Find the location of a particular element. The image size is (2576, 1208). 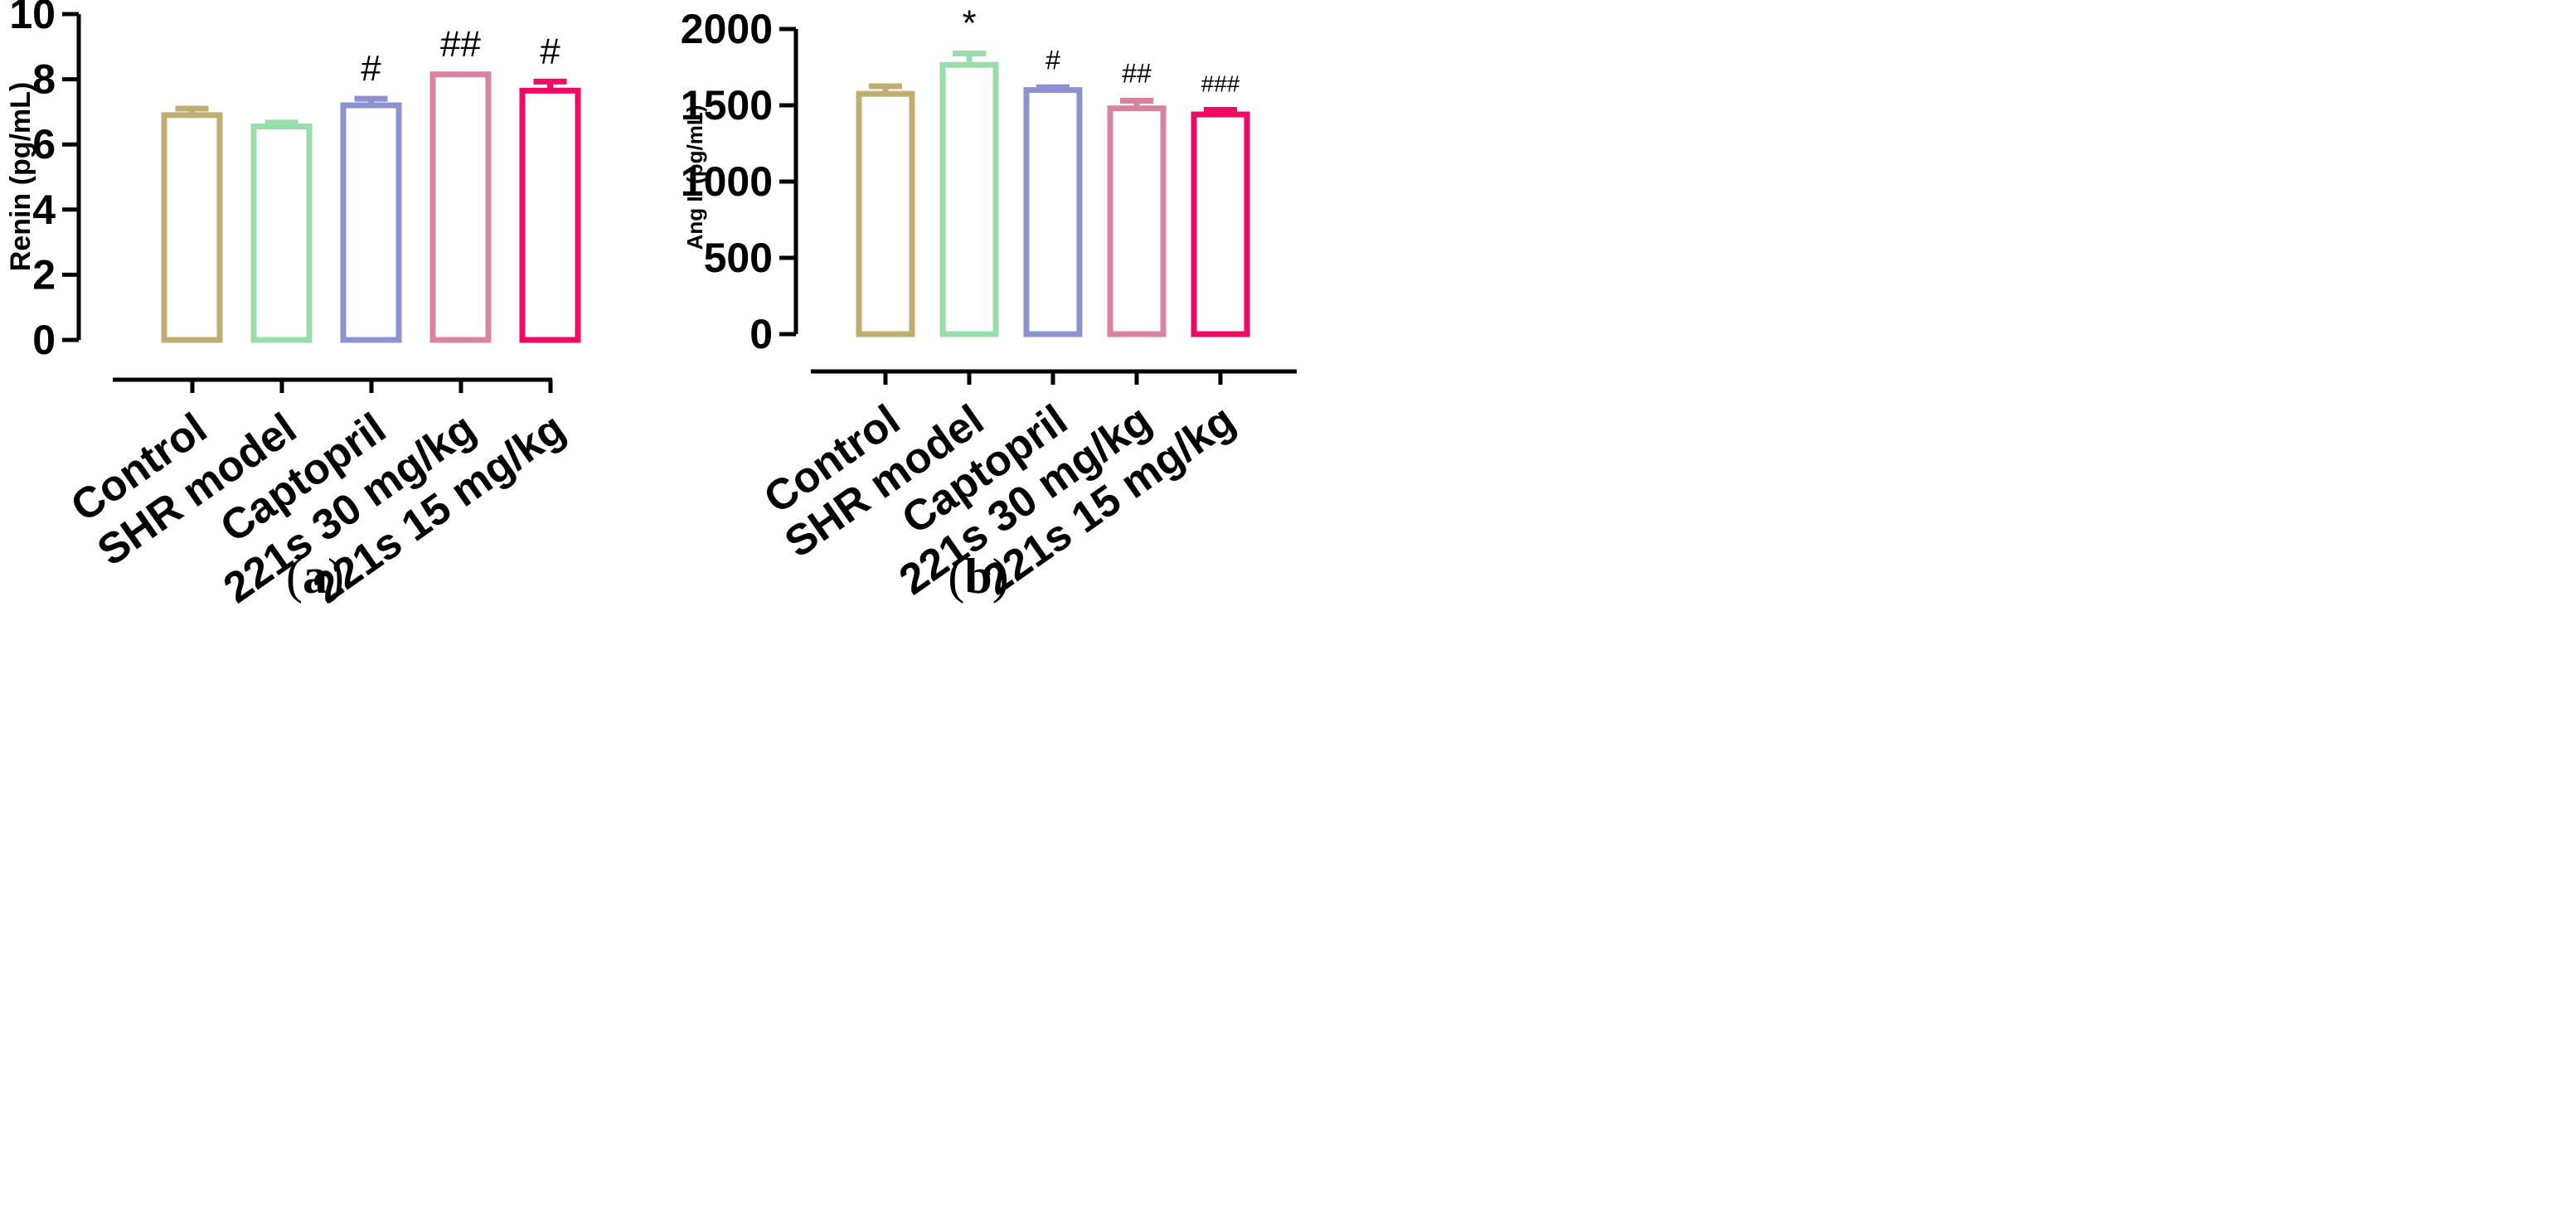

panel-label-letter: b is located at coordinates (978, 576).